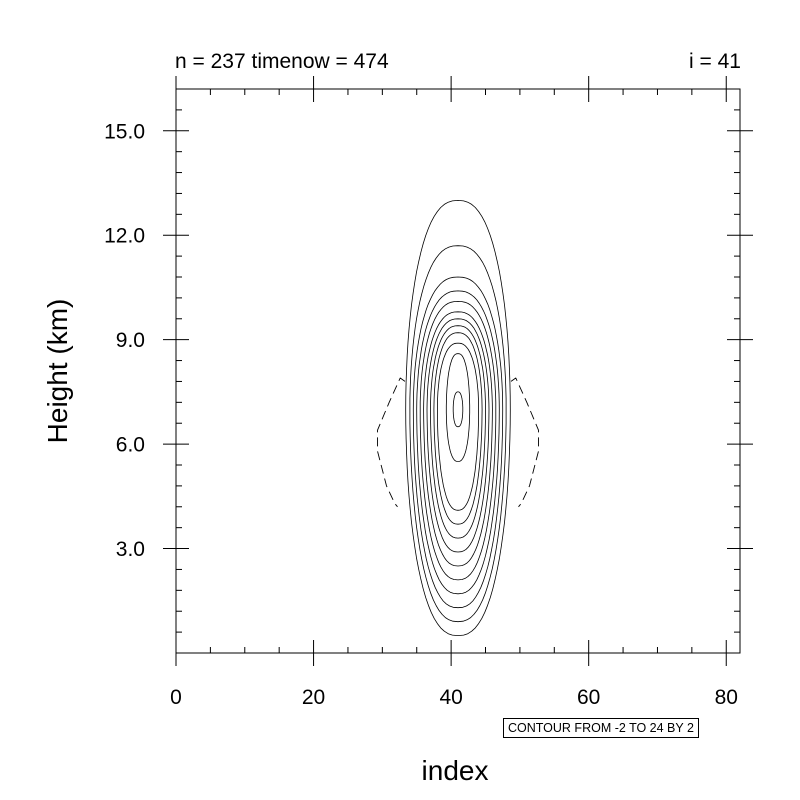  Describe the element at coordinates (313, 697) in the screenshot. I see `x-tick-label: 20` at that location.